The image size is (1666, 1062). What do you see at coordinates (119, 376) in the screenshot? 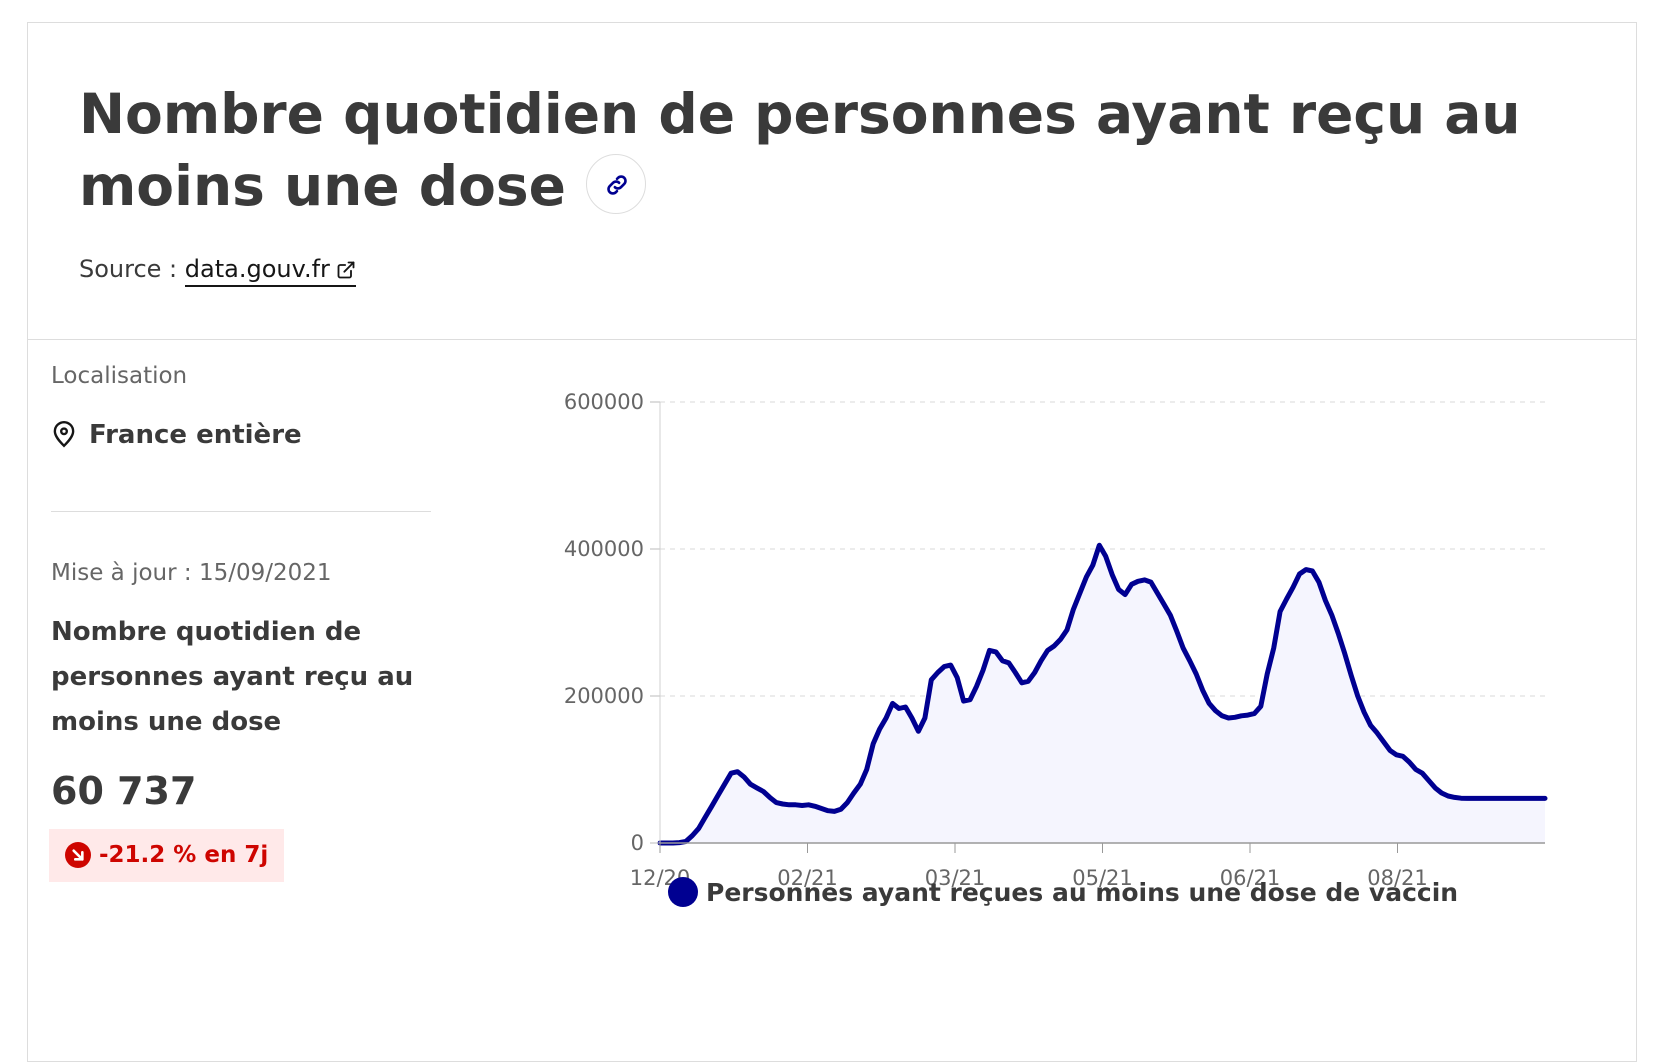
I see `localisation-label: Localisation` at bounding box center [119, 376].